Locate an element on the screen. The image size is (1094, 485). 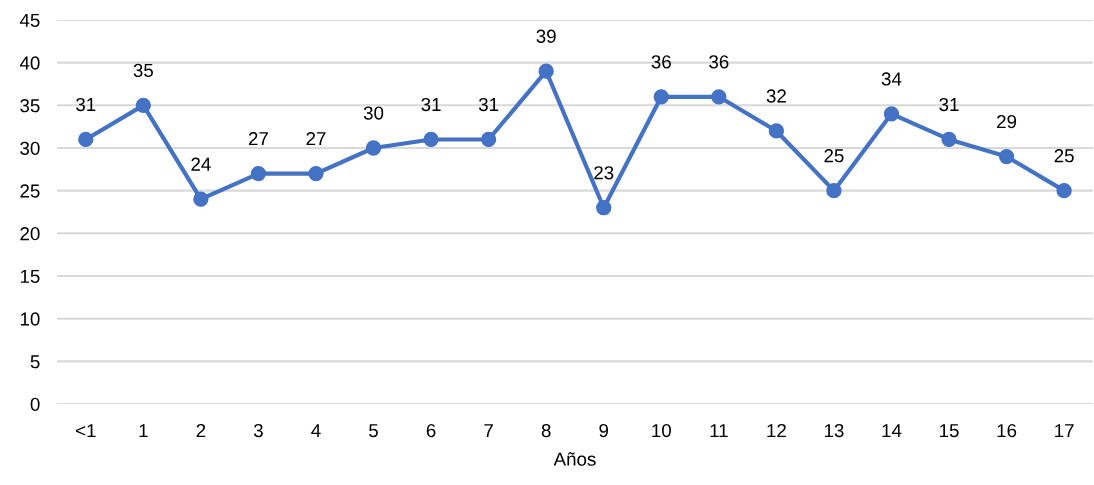
data-label: 29 is located at coordinates (1007, 121).